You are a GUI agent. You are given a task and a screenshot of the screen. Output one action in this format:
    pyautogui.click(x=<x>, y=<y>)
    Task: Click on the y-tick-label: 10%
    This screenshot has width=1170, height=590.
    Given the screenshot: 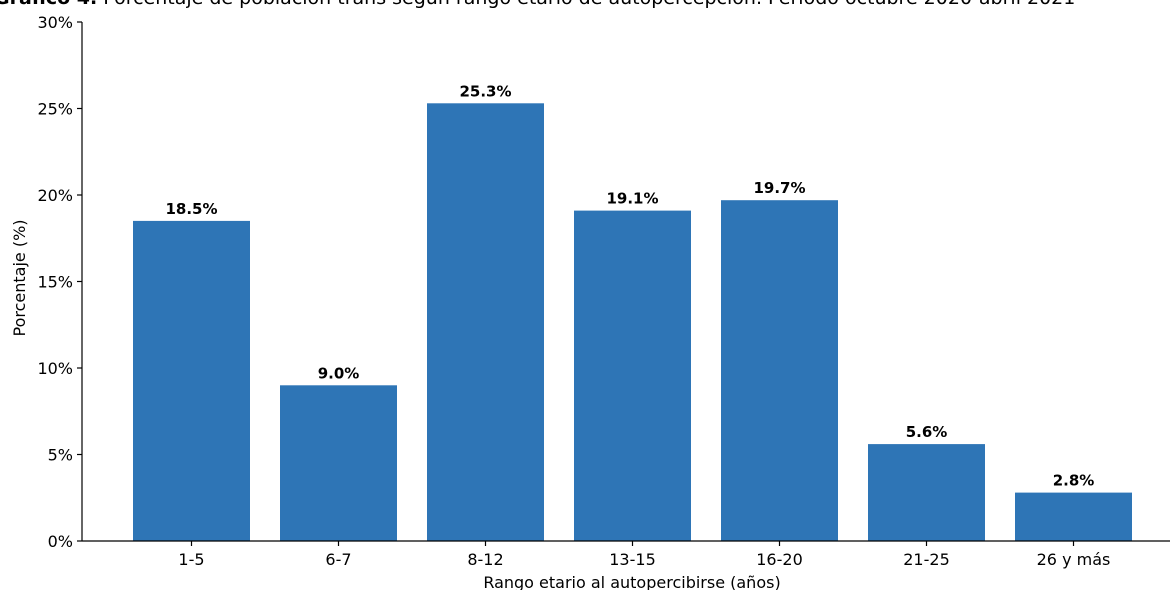 What is the action you would take?
    pyautogui.click(x=55, y=368)
    